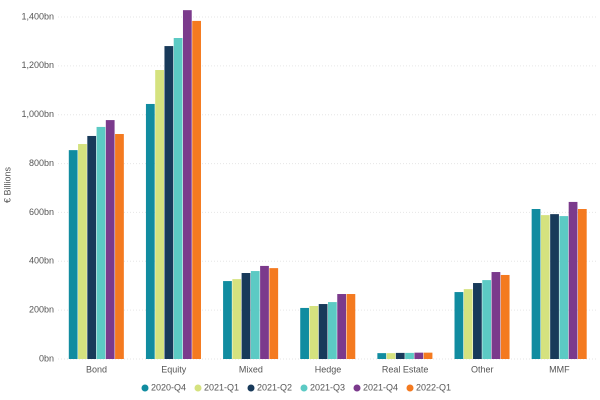 Image resolution: width=600 pixels, height=400 pixels. What do you see at coordinates (559, 369) in the screenshot?
I see `x-tick-label: MMF` at bounding box center [559, 369].